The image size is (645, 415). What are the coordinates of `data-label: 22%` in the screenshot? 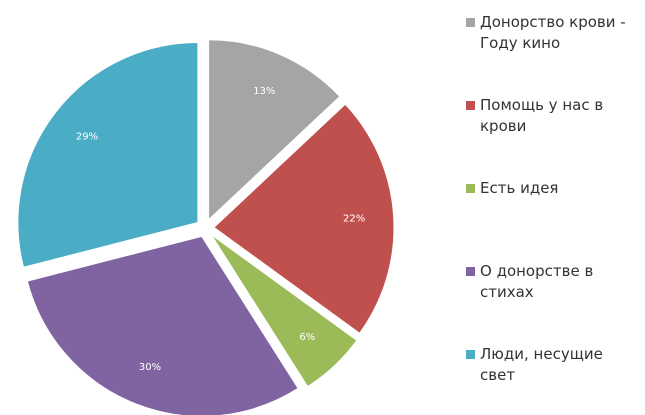 It's located at (354, 219).